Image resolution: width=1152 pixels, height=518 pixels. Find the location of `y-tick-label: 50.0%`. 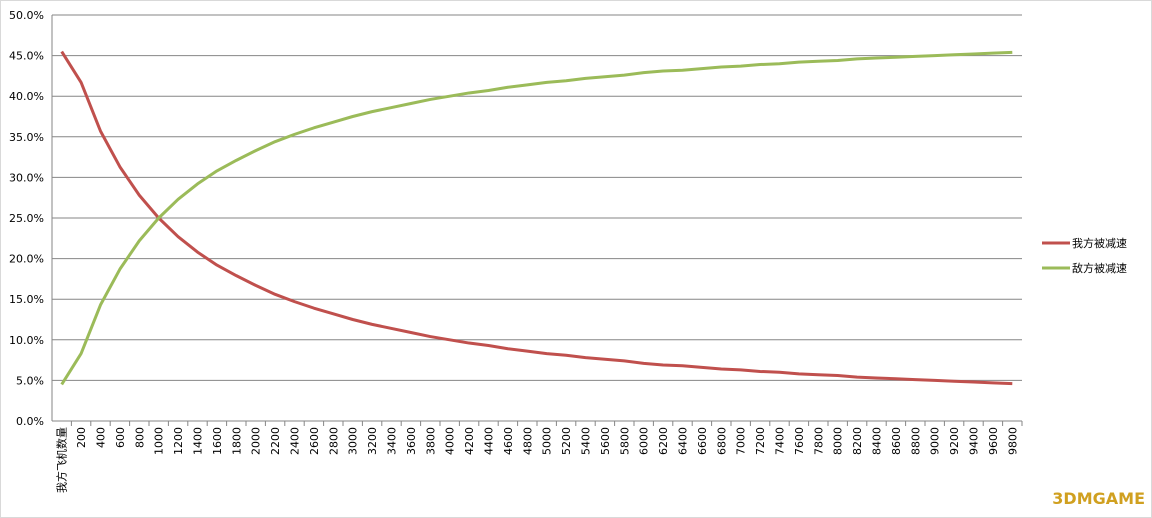

y-tick-label: 50.0% is located at coordinates (26, 15).